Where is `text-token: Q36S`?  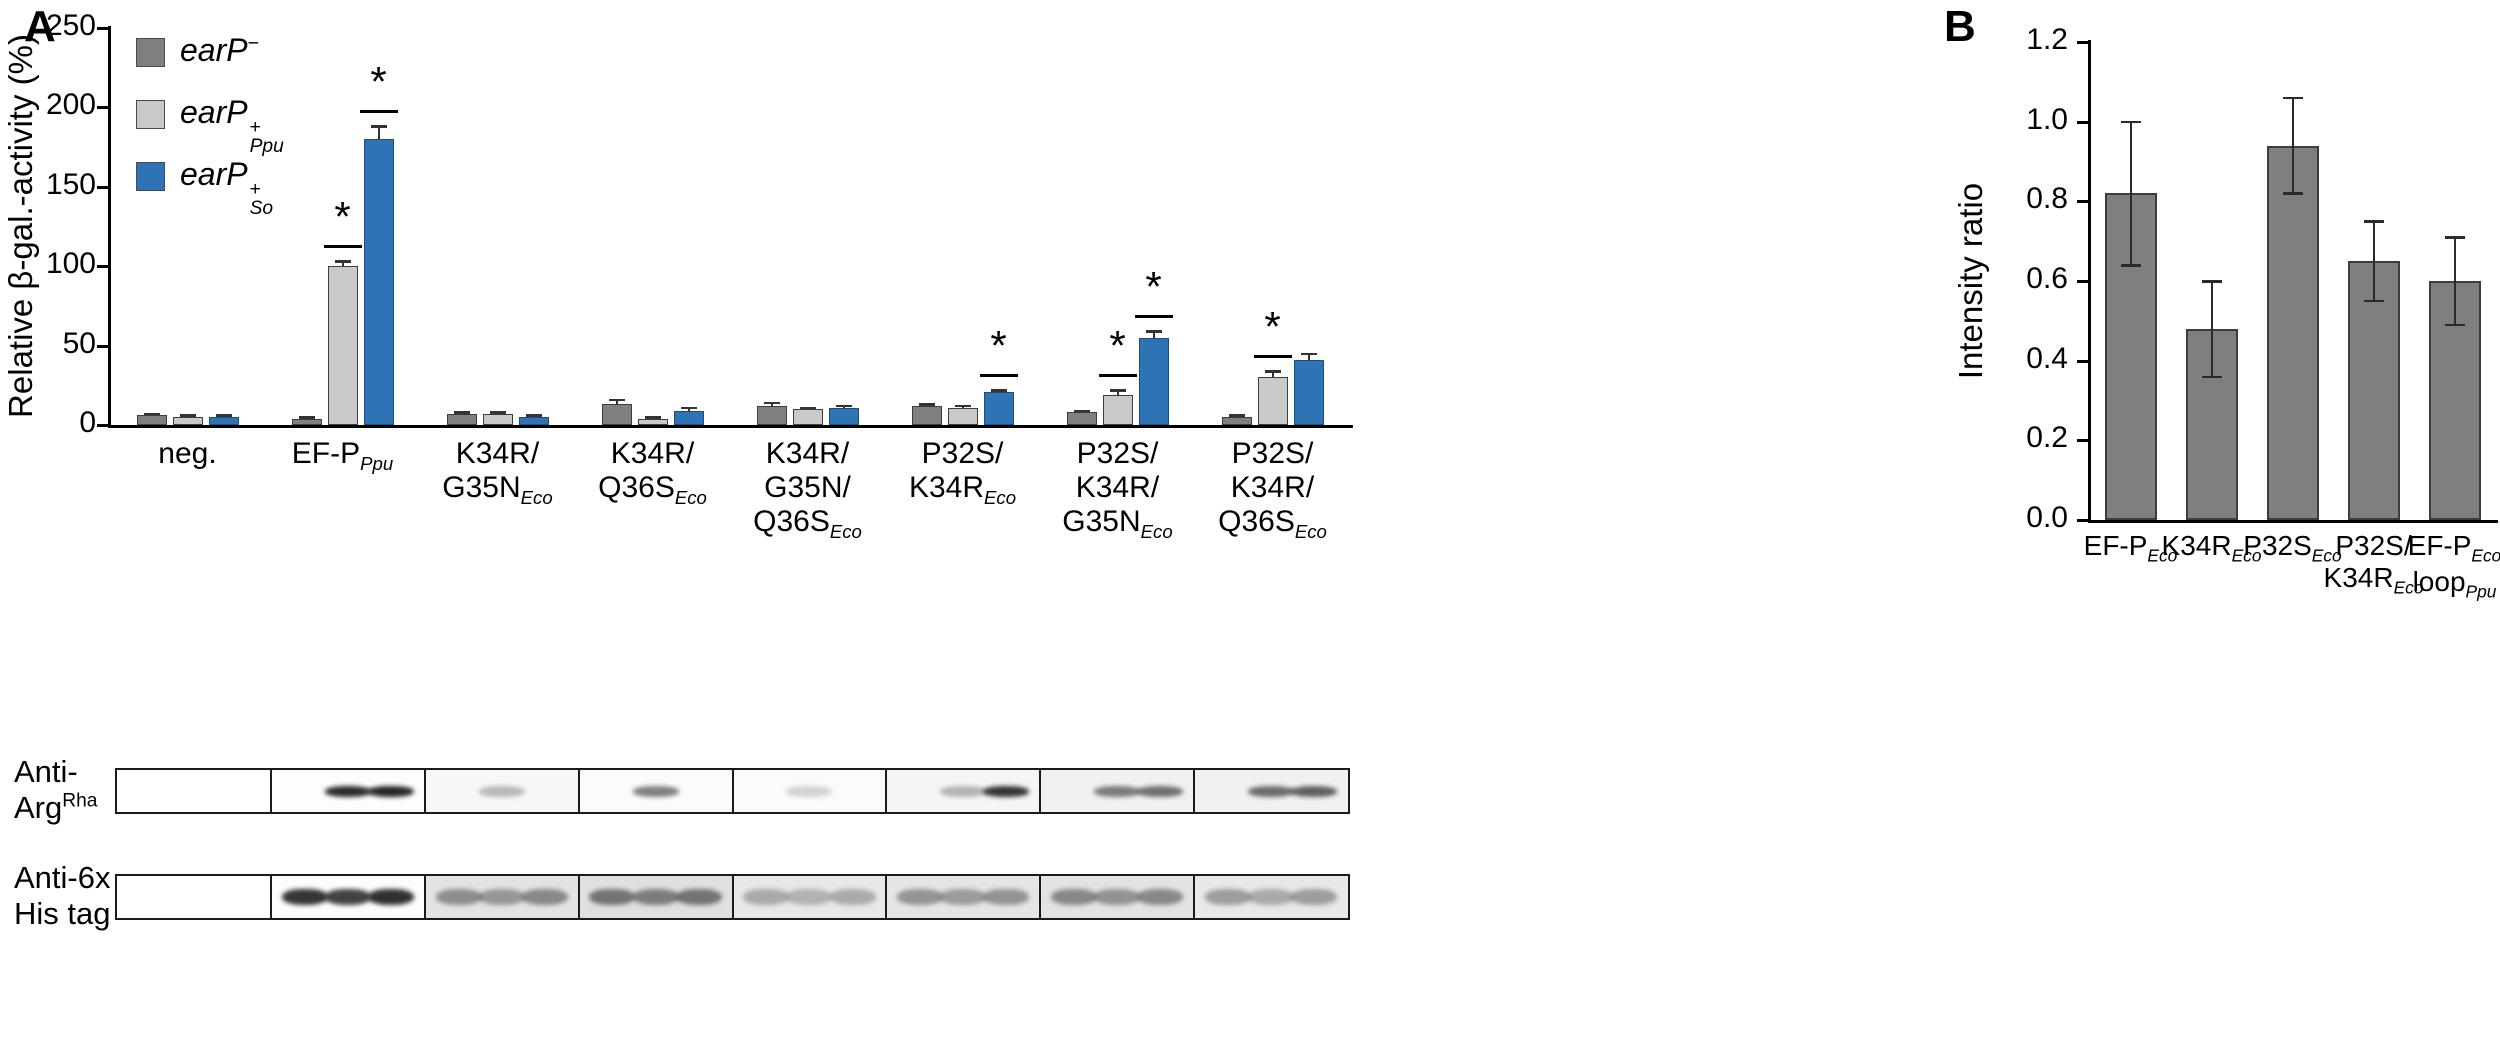
text-token: Q36S is located at coordinates (1256, 522).